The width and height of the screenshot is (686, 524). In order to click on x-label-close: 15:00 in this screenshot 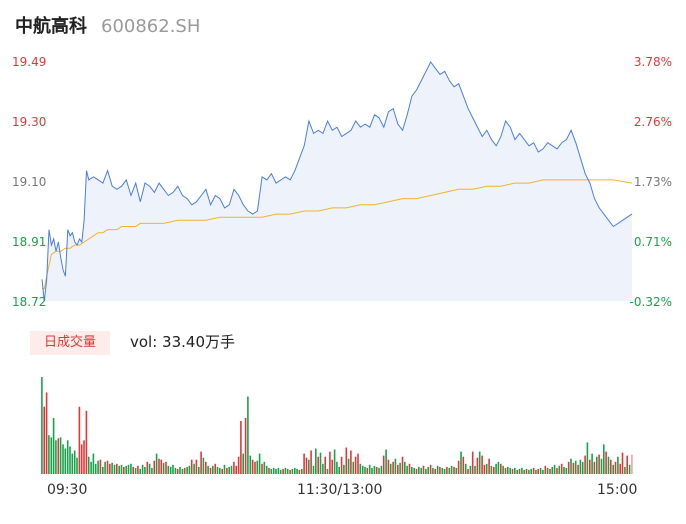, I will do `click(617, 490)`.